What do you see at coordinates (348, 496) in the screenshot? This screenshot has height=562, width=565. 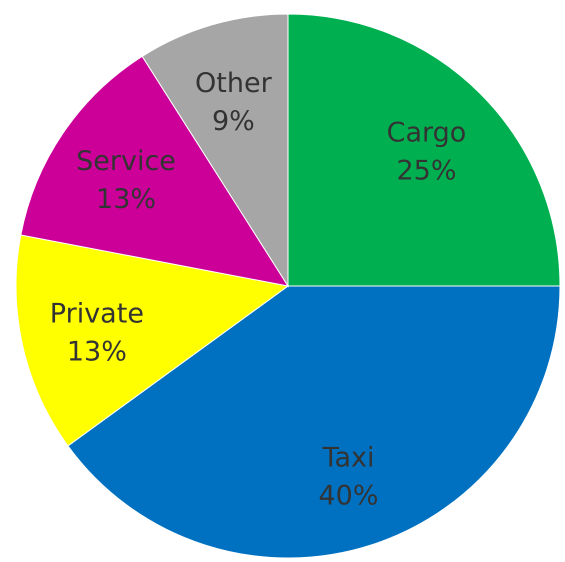 I see `data-label: 40%` at bounding box center [348, 496].